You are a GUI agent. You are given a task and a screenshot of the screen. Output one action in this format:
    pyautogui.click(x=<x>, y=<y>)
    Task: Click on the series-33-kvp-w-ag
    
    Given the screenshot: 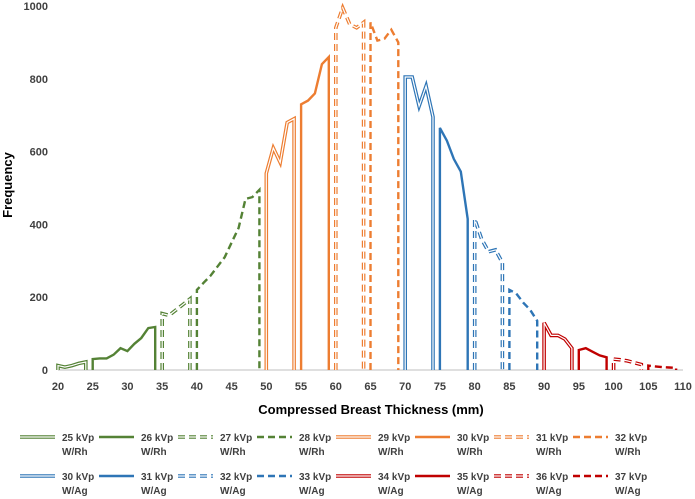 What is the action you would take?
    pyautogui.click(x=523, y=328)
    